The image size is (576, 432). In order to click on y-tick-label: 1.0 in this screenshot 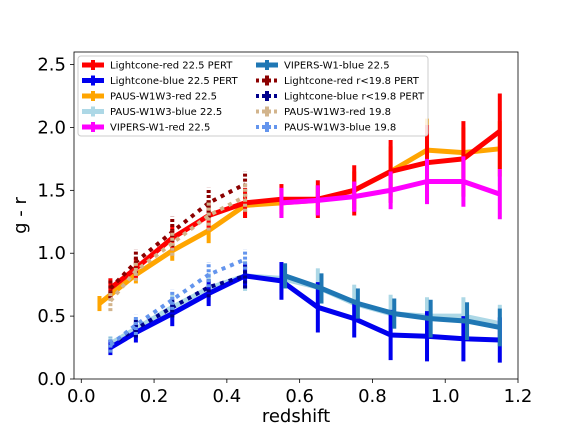, I will do `click(51, 253)`.